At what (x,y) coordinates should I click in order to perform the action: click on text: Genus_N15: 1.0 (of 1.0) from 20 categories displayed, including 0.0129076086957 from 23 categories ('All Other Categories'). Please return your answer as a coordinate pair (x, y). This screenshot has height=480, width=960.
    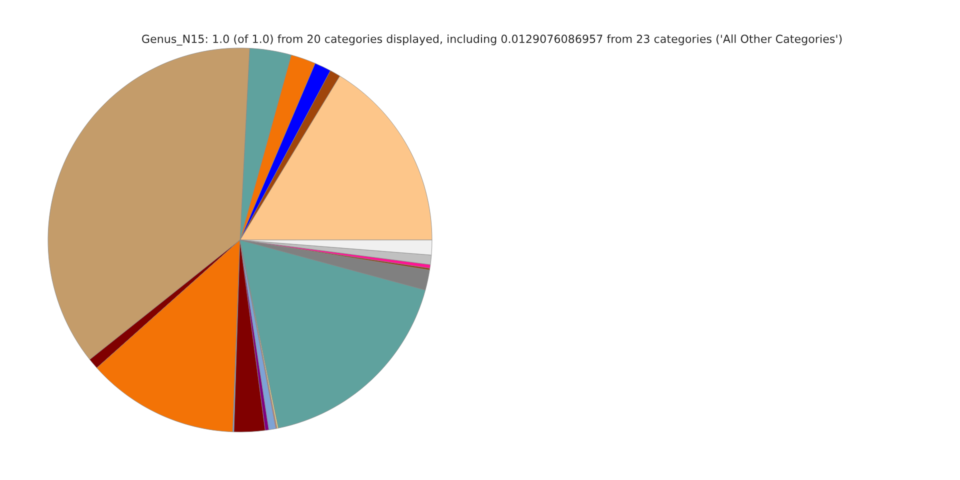
    Looking at the image, I should click on (492, 40).